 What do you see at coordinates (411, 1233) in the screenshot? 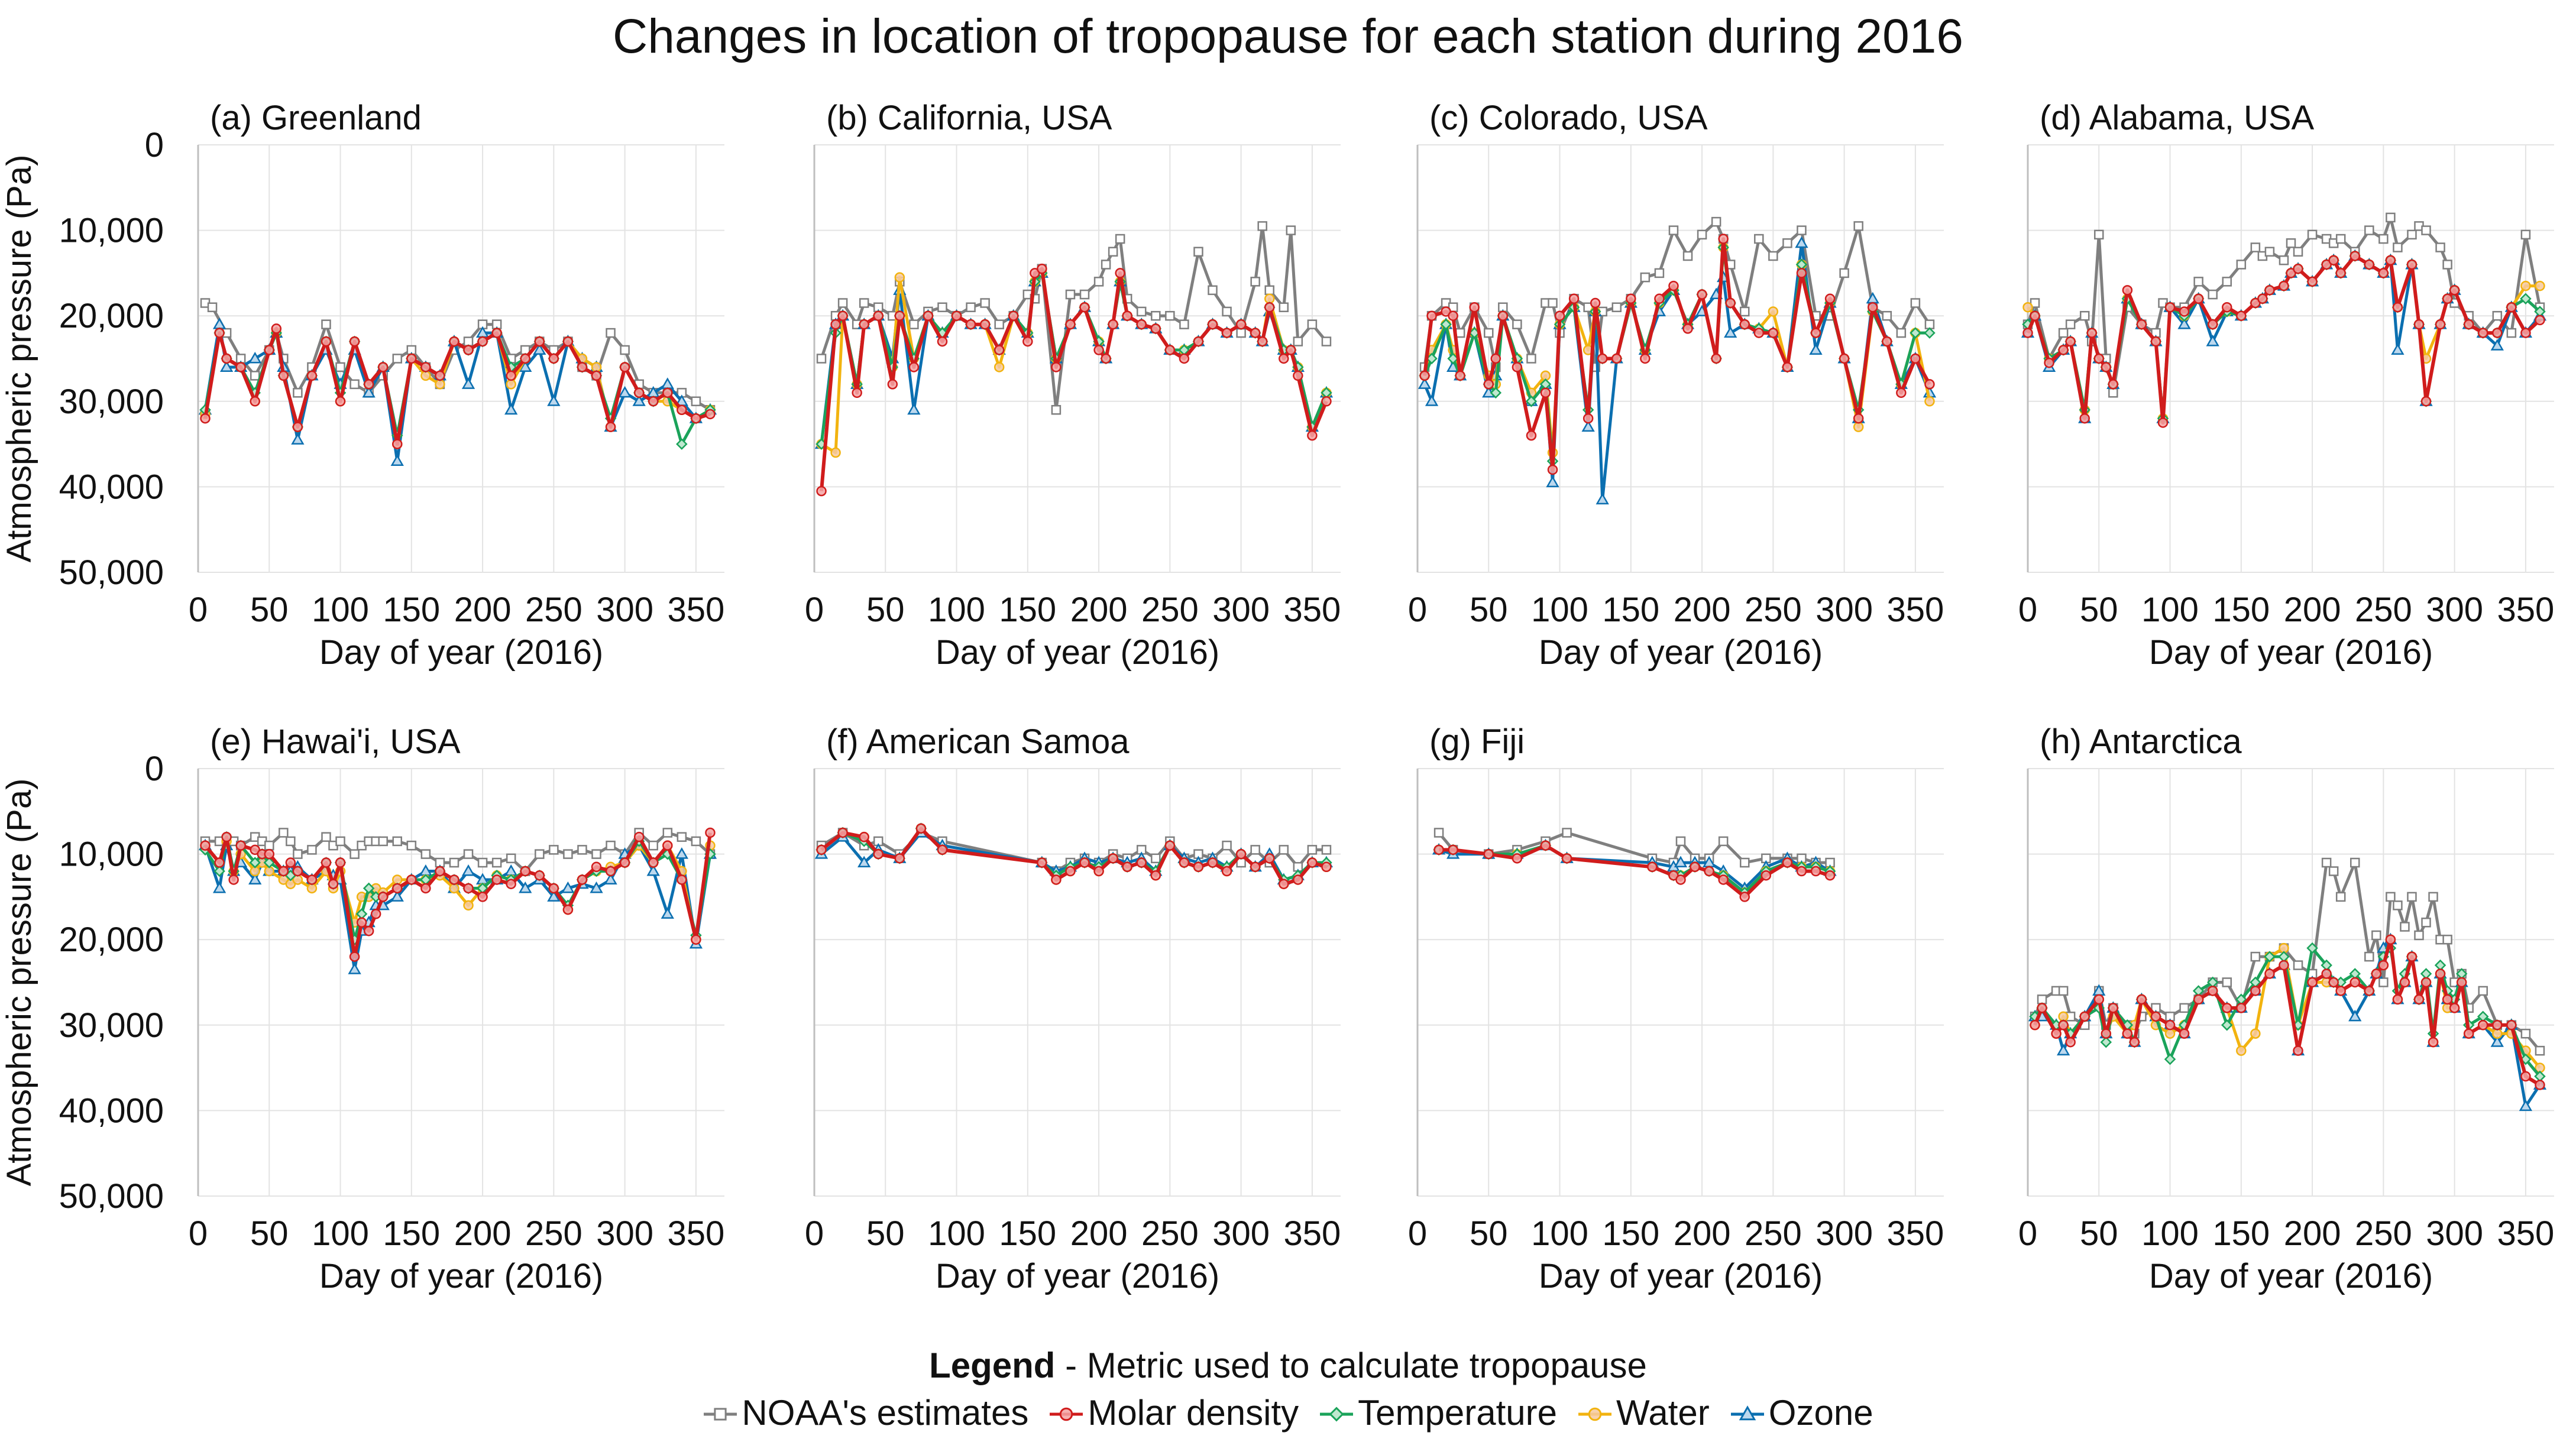
I see `x-tick-label: 150` at bounding box center [411, 1233].